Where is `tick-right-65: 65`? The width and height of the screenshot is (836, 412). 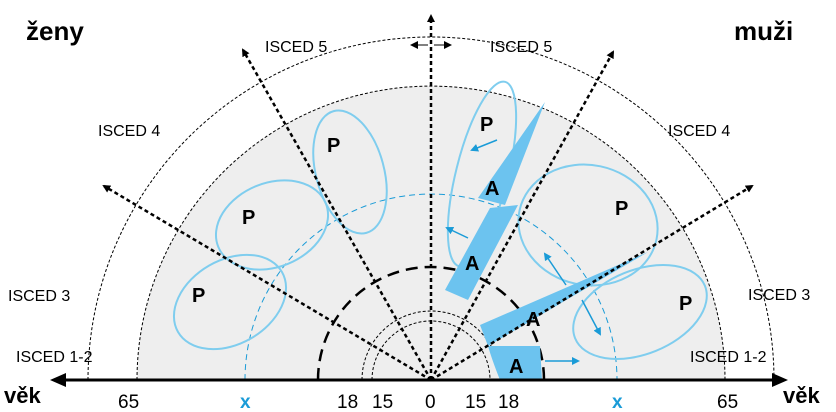
tick-right-65: 65 is located at coordinates (727, 402).